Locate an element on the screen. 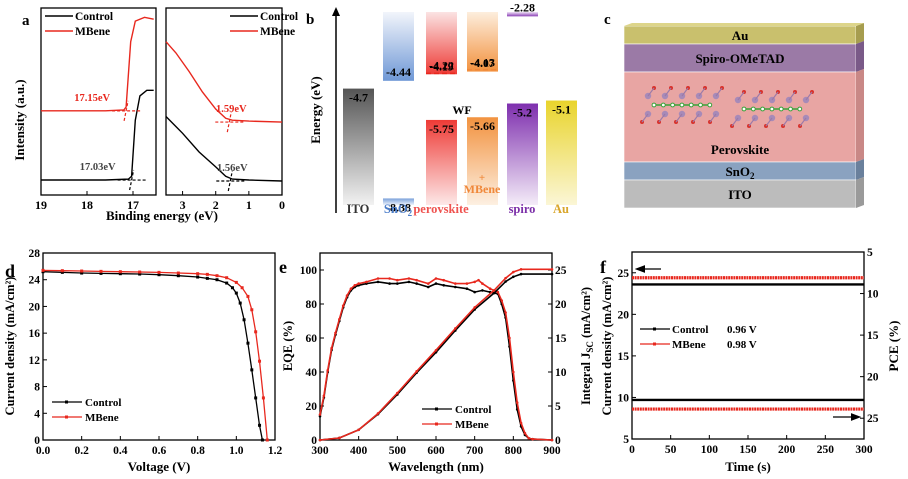  layer-label: Spiro-OMeTAD is located at coordinates (739, 58).